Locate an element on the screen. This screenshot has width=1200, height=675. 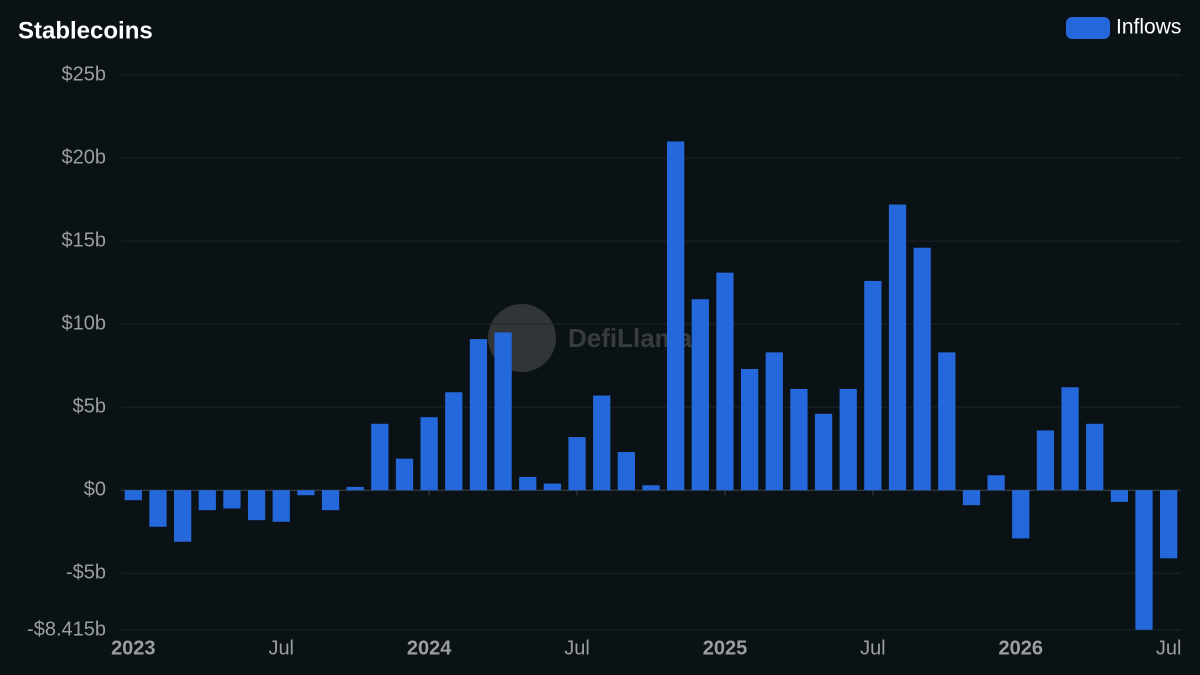
x-tick-label: 2024 is located at coordinates (429, 648).